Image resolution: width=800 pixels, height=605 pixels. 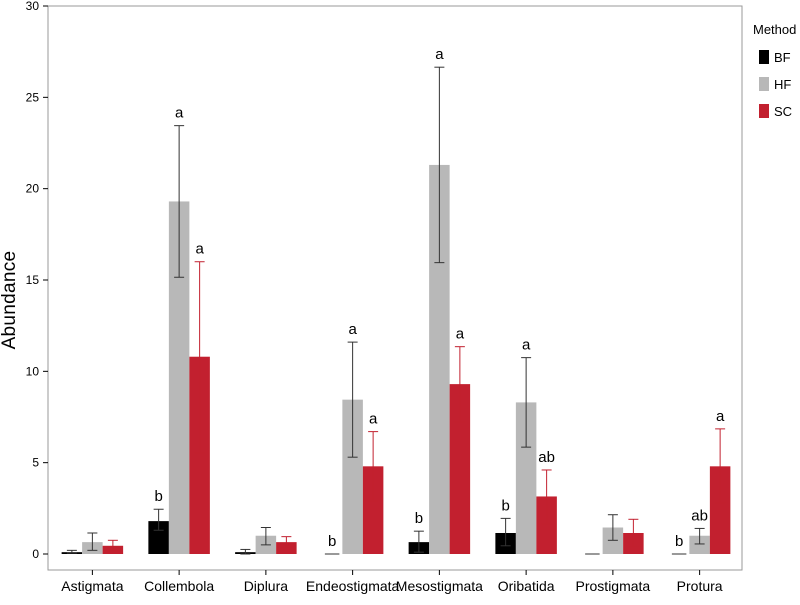 I want to click on x-tick-label: Diplura, so click(x=266, y=586).